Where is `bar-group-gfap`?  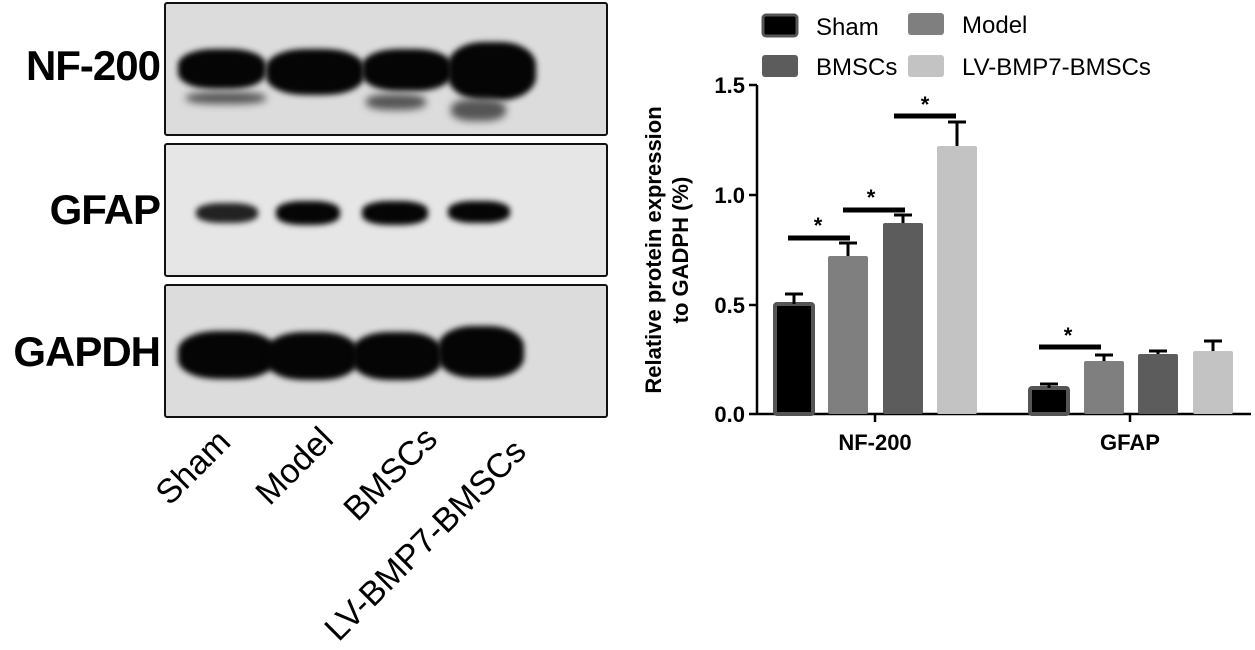 bar-group-gfap is located at coordinates (1130, 383).